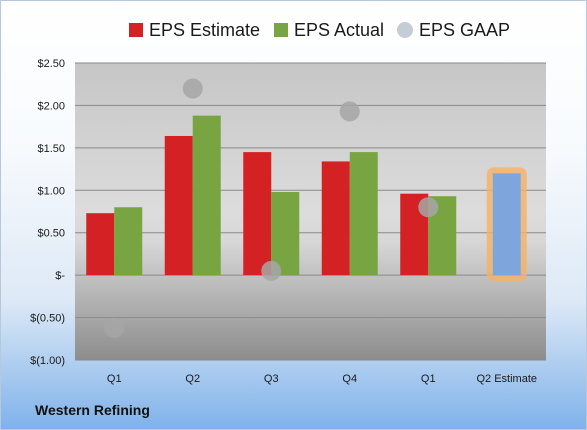 The width and height of the screenshot is (587, 430). I want to click on legend-label-eps-estimate: EPS Estimate, so click(205, 29).